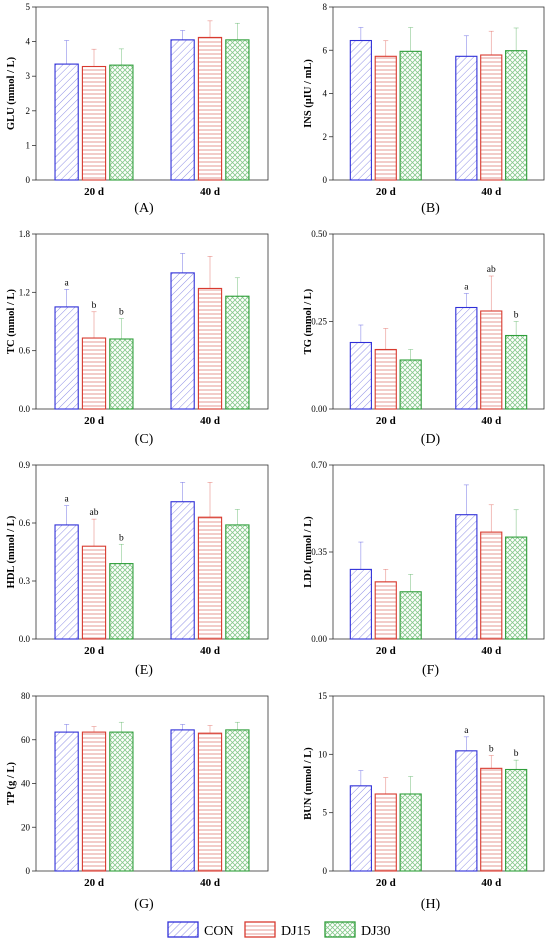 The image size is (550, 943). Describe the element at coordinates (325, 50) in the screenshot. I see `y-tick-label: 6` at that location.